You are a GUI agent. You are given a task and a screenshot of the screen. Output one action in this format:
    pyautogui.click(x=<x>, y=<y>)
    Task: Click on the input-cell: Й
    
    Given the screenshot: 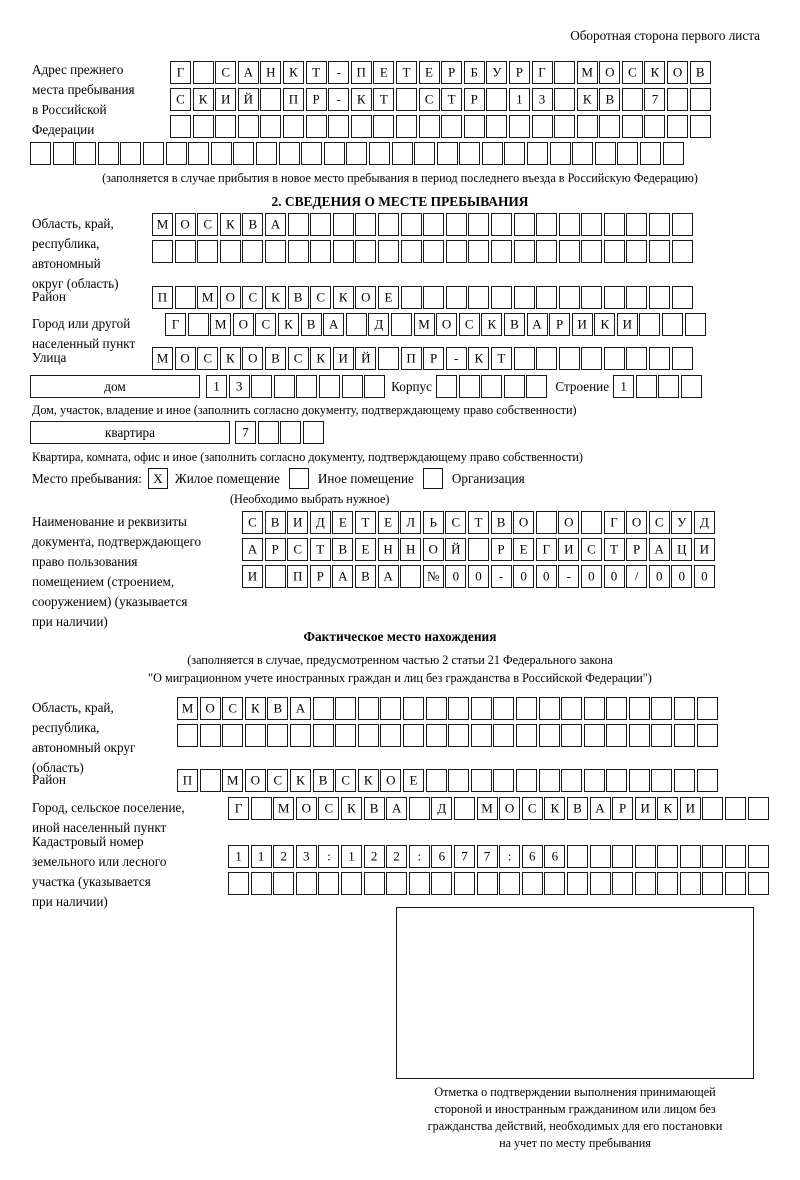 What is the action you would take?
    pyautogui.click(x=248, y=99)
    